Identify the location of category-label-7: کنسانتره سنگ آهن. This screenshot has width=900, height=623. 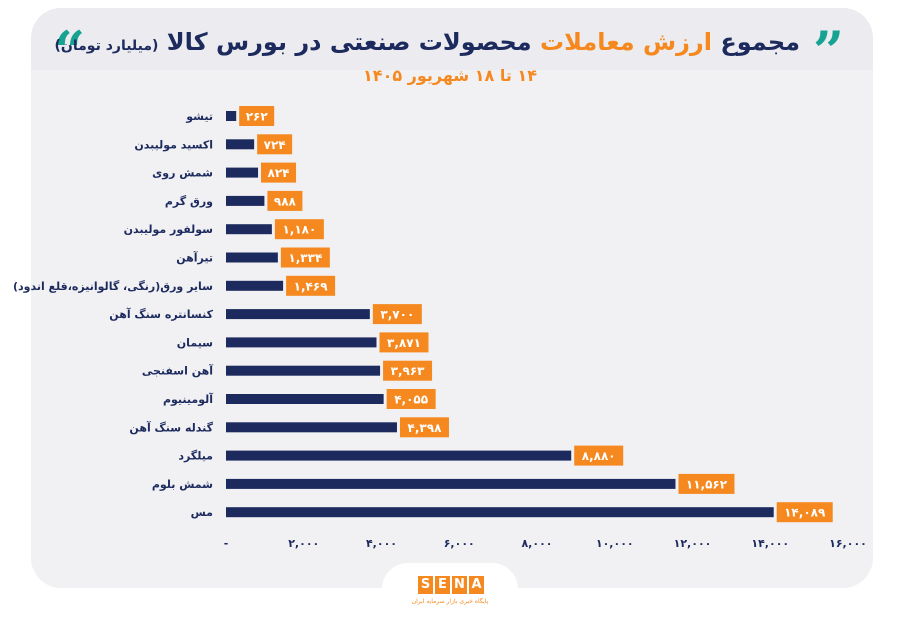
(161, 314).